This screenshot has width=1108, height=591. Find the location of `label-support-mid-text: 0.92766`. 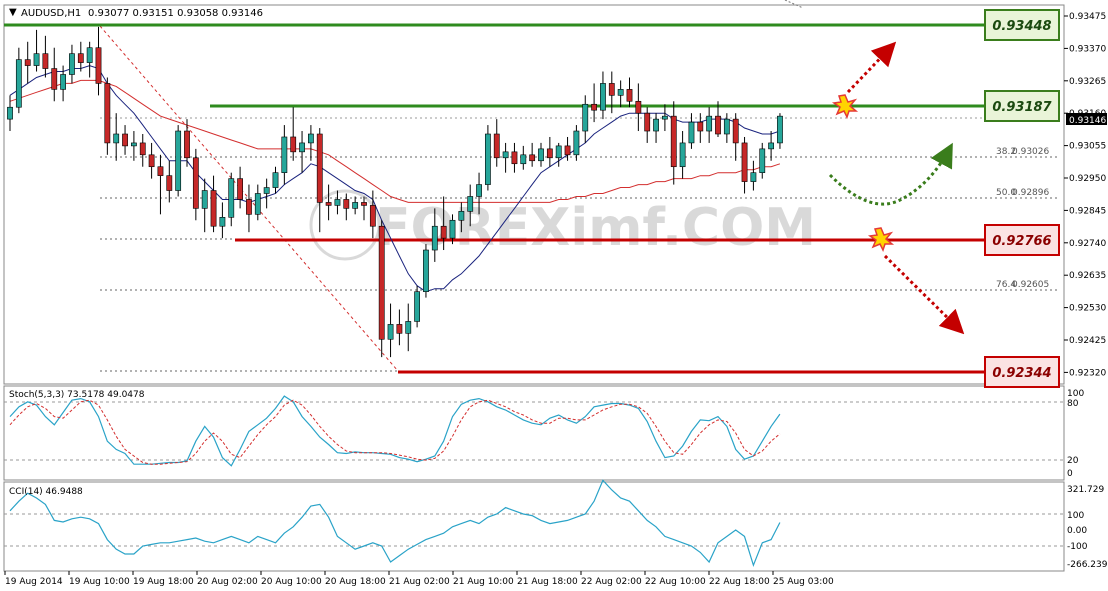

label-support-mid-text: 0.92766 is located at coordinates (1021, 241).